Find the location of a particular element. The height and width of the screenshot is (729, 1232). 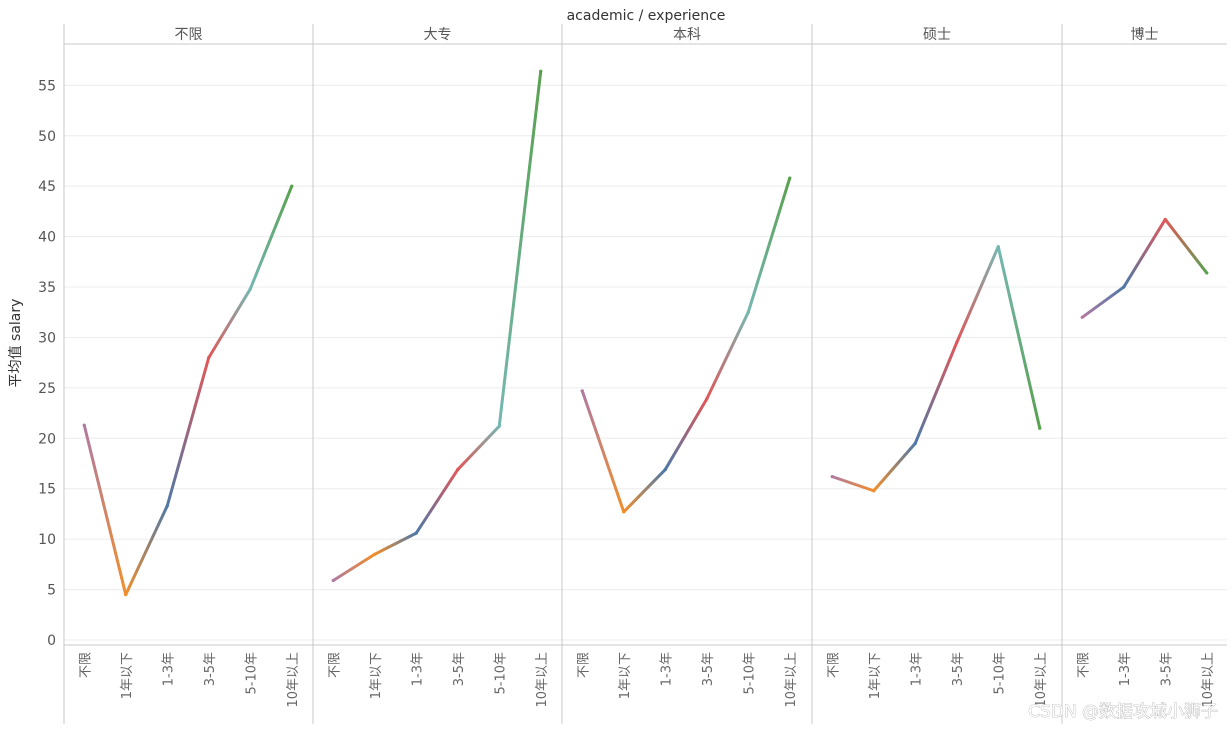

y-tick-label: 55 is located at coordinates (47, 86).